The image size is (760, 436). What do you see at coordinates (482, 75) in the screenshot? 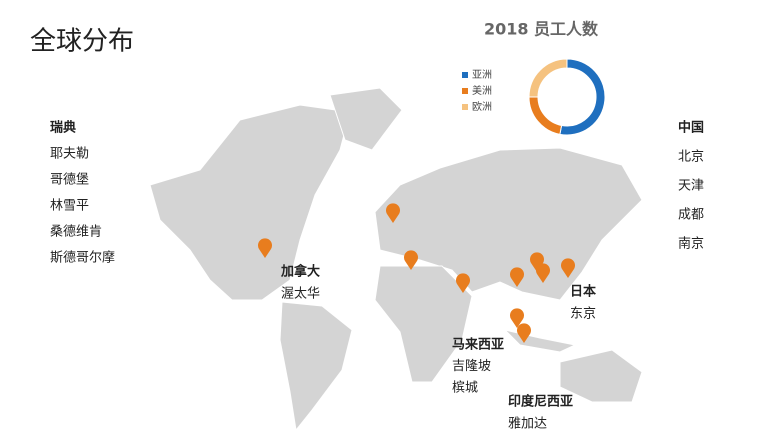
I see `legend-label: 亚洲` at bounding box center [482, 75].